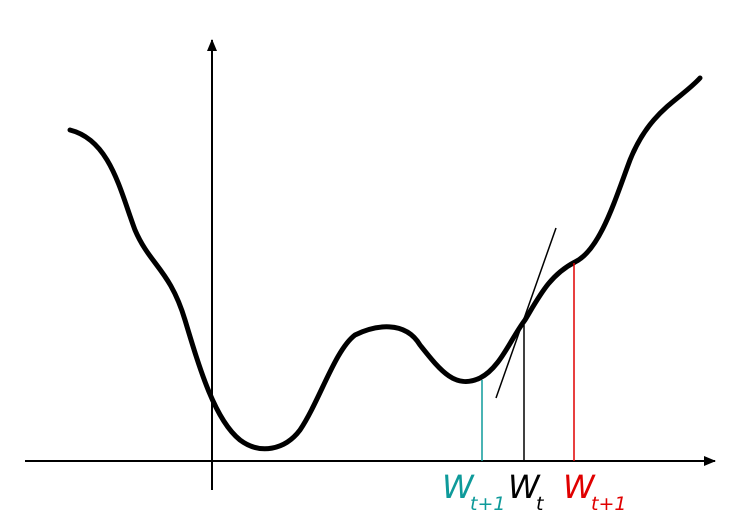 The height and width of the screenshot is (523, 751). Describe the element at coordinates (526, 313) in the screenshot. I see `tangent-line` at that location.